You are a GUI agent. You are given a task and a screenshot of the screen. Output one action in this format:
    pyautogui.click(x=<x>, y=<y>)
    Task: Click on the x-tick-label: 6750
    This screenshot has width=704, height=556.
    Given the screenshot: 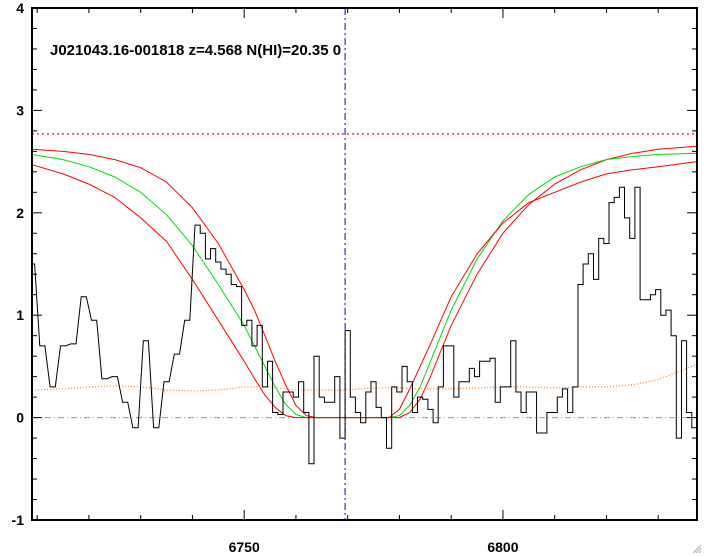 What is the action you would take?
    pyautogui.click(x=244, y=547)
    